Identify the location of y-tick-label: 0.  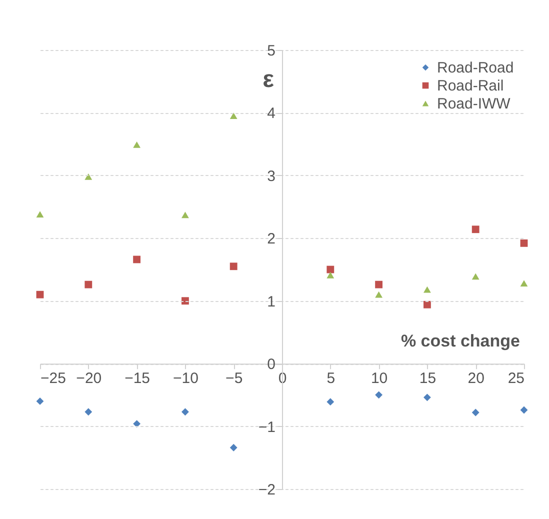
(271, 365).